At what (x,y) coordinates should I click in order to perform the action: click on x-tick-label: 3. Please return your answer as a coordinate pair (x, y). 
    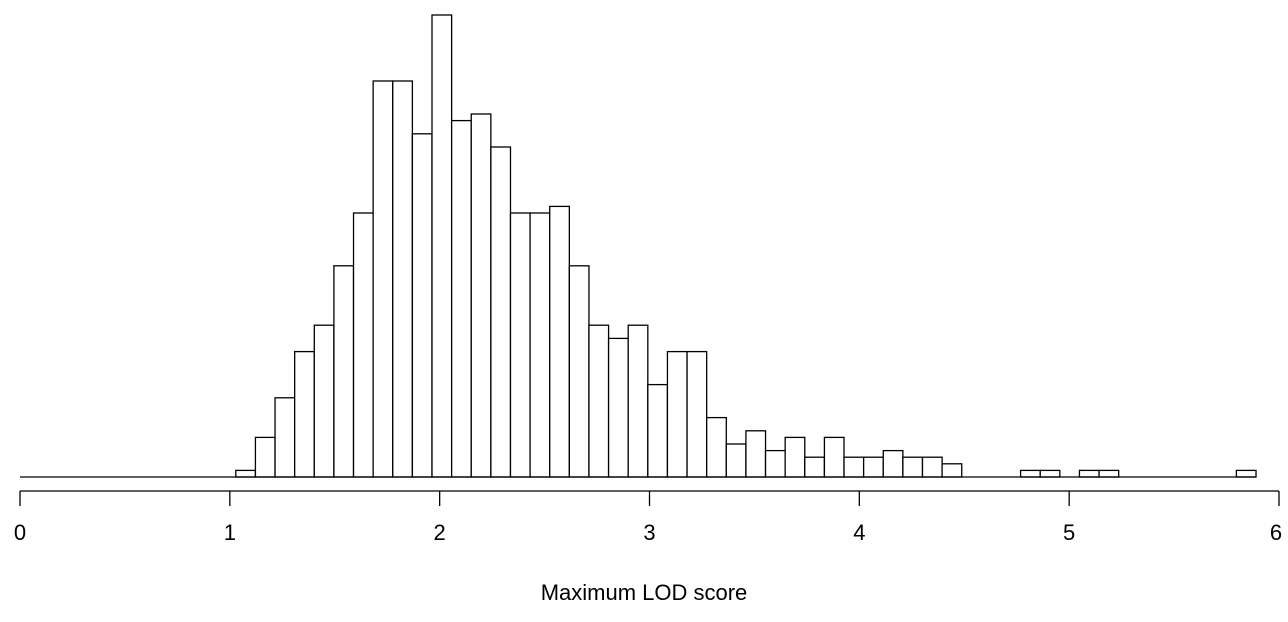
    Looking at the image, I should click on (649, 532).